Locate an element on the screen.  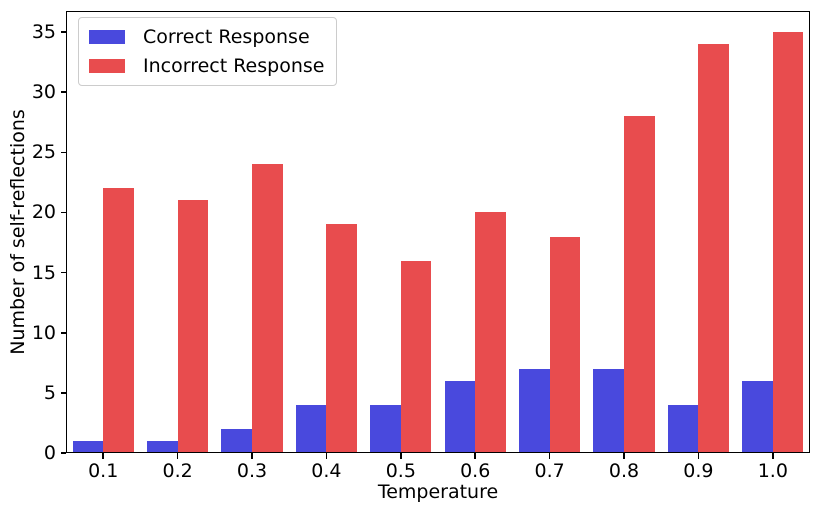
bar-incorrect-0.9 is located at coordinates (713, 248).